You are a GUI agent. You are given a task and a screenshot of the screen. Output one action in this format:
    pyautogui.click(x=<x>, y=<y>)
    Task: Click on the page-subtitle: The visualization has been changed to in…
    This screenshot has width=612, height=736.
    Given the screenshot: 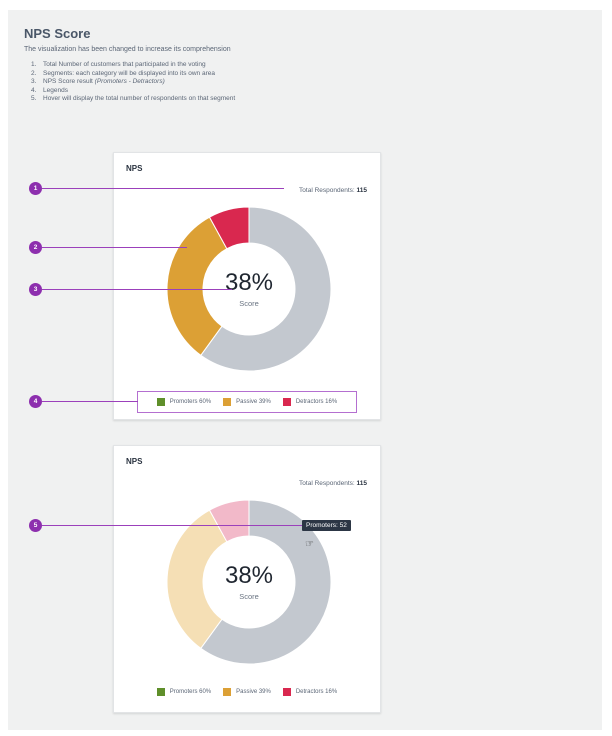 What is the action you would take?
    pyautogui.click(x=127, y=49)
    